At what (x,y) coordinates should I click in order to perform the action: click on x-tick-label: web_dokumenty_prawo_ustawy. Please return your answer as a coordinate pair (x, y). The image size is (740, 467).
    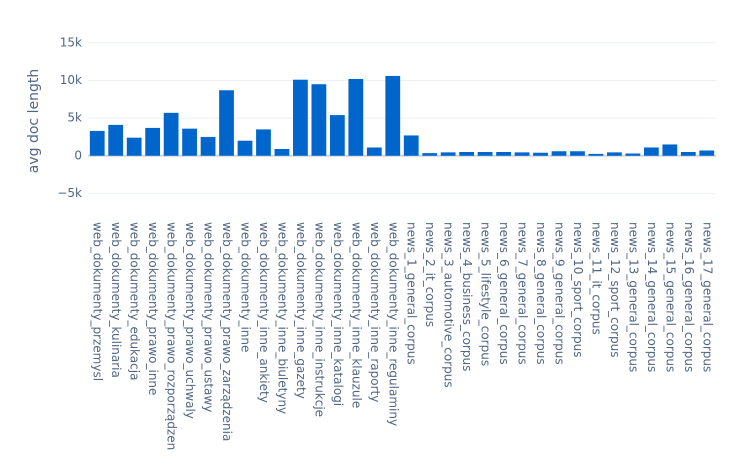
    Looking at the image, I should click on (209, 317).